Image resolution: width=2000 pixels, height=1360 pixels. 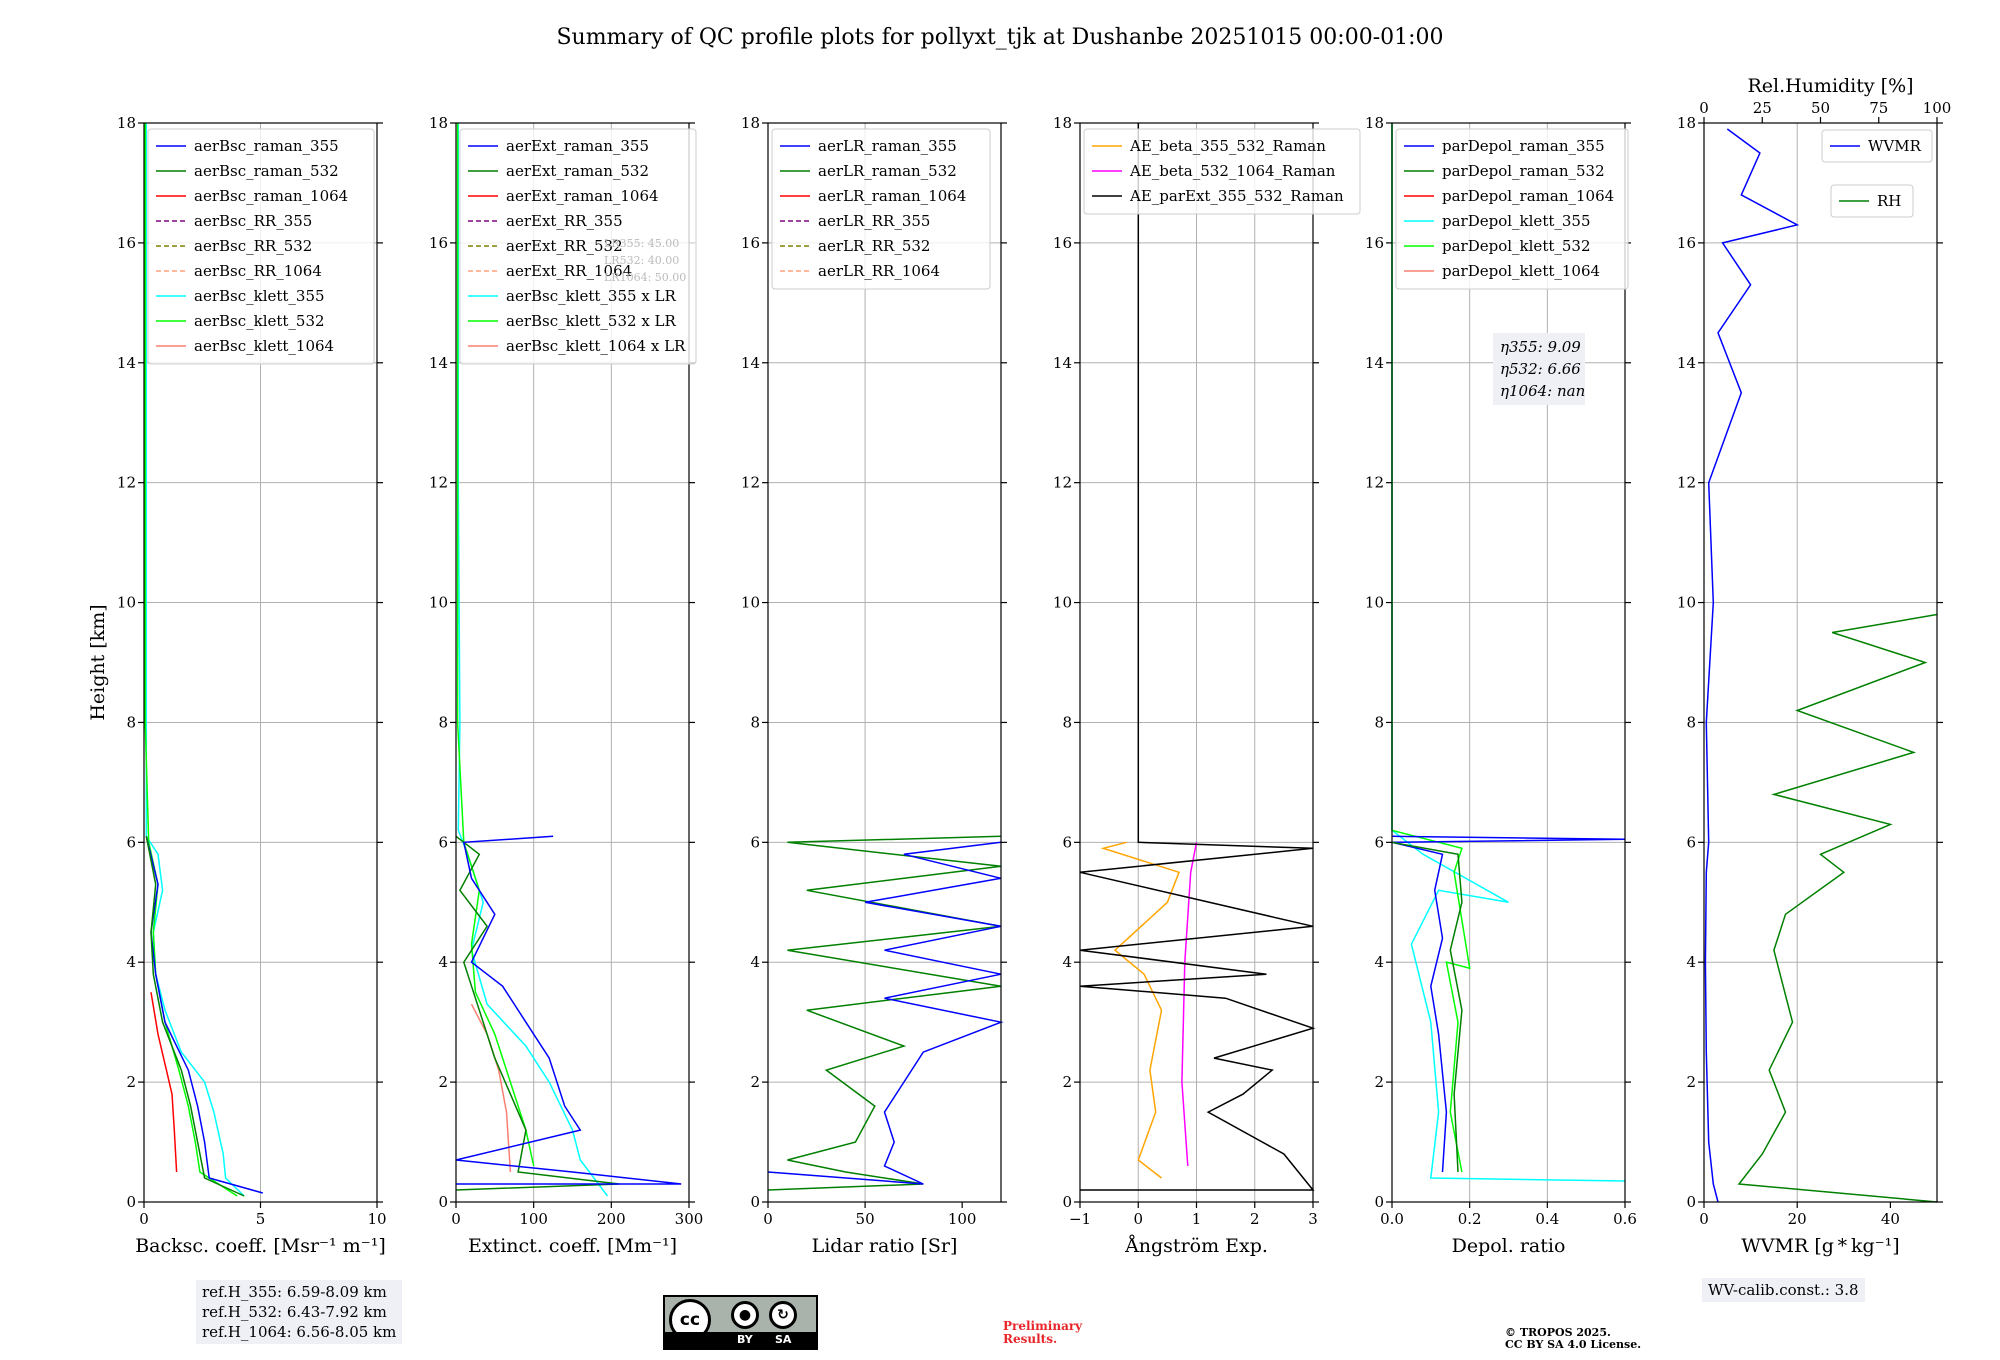 What do you see at coordinates (865, 1219) in the screenshot?
I see `x-tick-label: 50` at bounding box center [865, 1219].